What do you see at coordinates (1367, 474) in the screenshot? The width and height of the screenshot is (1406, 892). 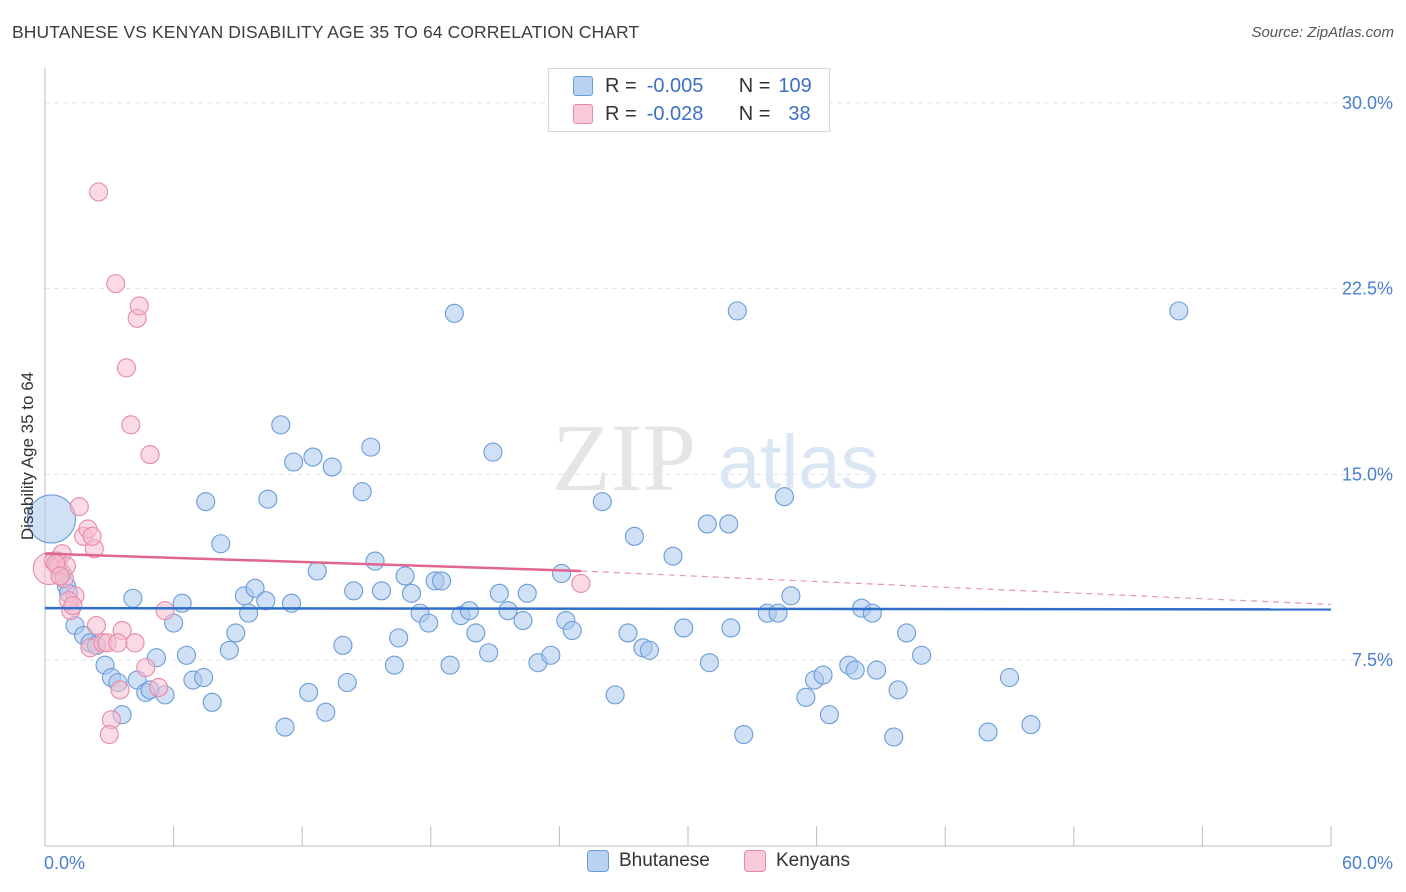 I see `y-tick-label: 15.0%` at bounding box center [1367, 474].